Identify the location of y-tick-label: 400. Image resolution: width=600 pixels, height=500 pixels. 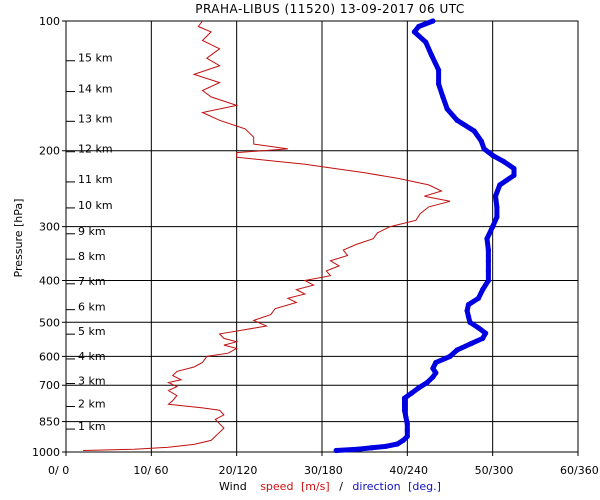
(49, 280).